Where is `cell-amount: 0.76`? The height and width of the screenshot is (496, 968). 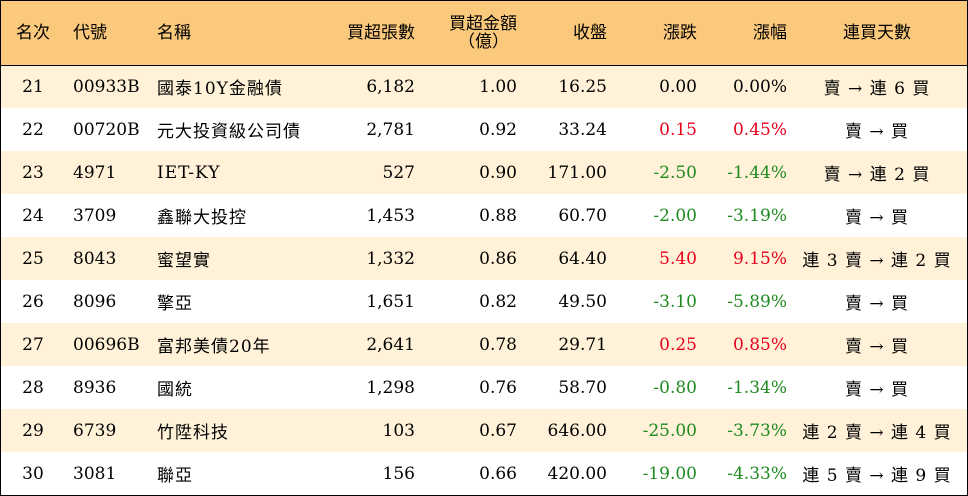
cell-amount: 0.76 is located at coordinates (498, 387).